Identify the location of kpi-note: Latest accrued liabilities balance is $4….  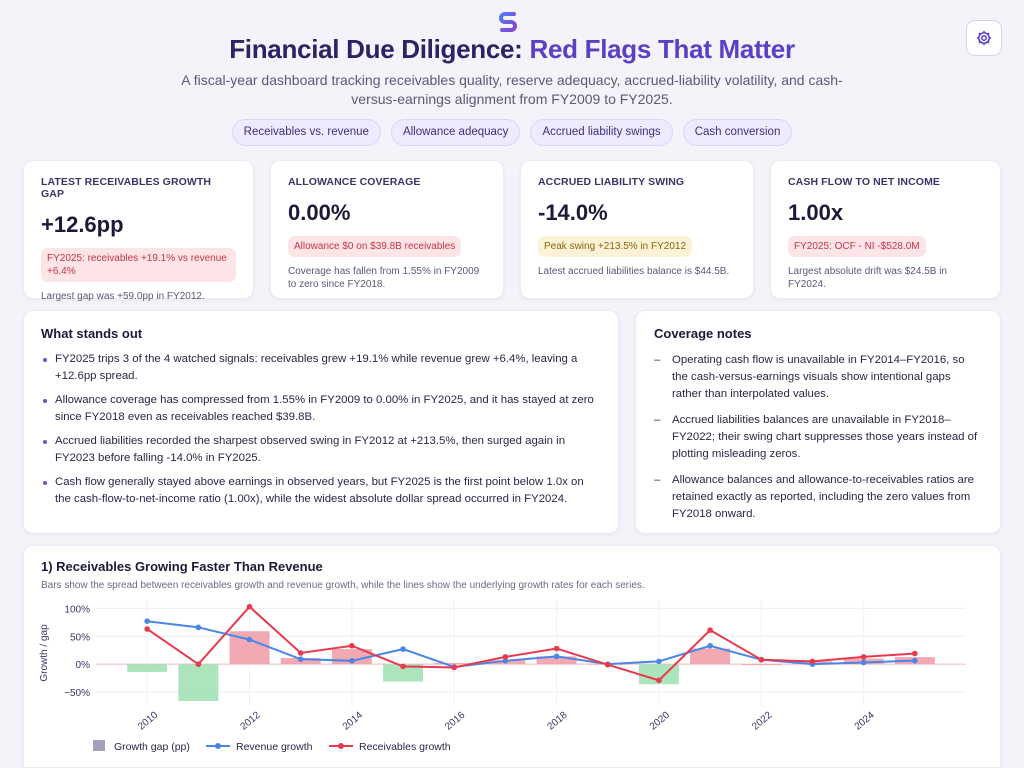
(634, 271).